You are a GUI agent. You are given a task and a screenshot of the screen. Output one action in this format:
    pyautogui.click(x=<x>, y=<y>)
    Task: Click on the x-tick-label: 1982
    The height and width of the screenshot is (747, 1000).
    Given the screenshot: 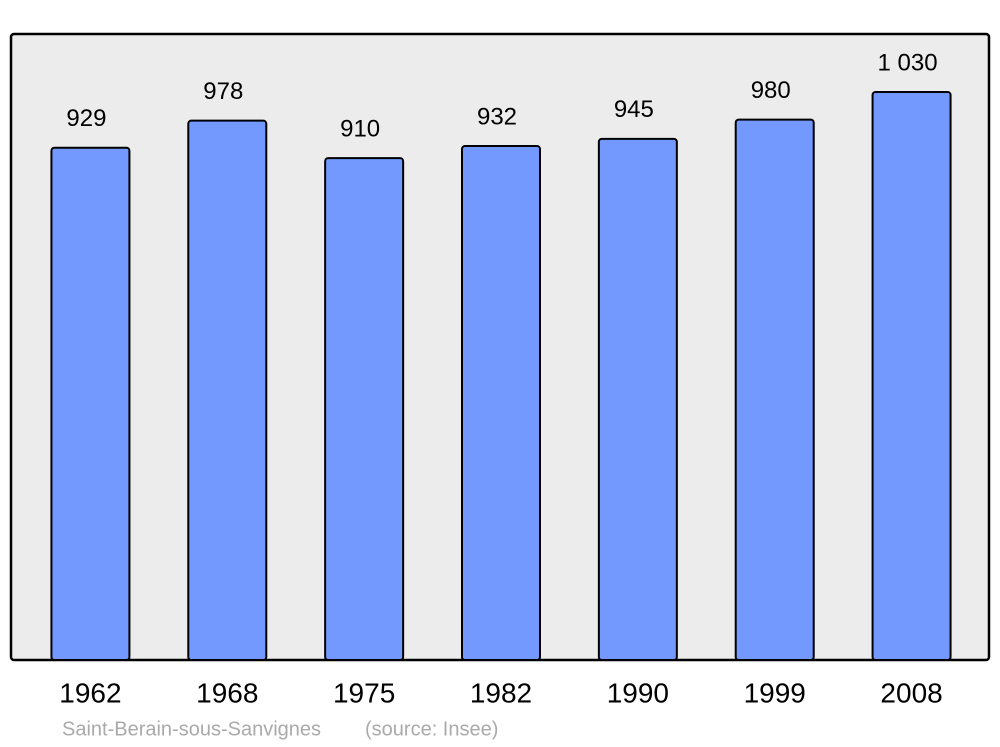 What is the action you would take?
    pyautogui.click(x=501, y=692)
    